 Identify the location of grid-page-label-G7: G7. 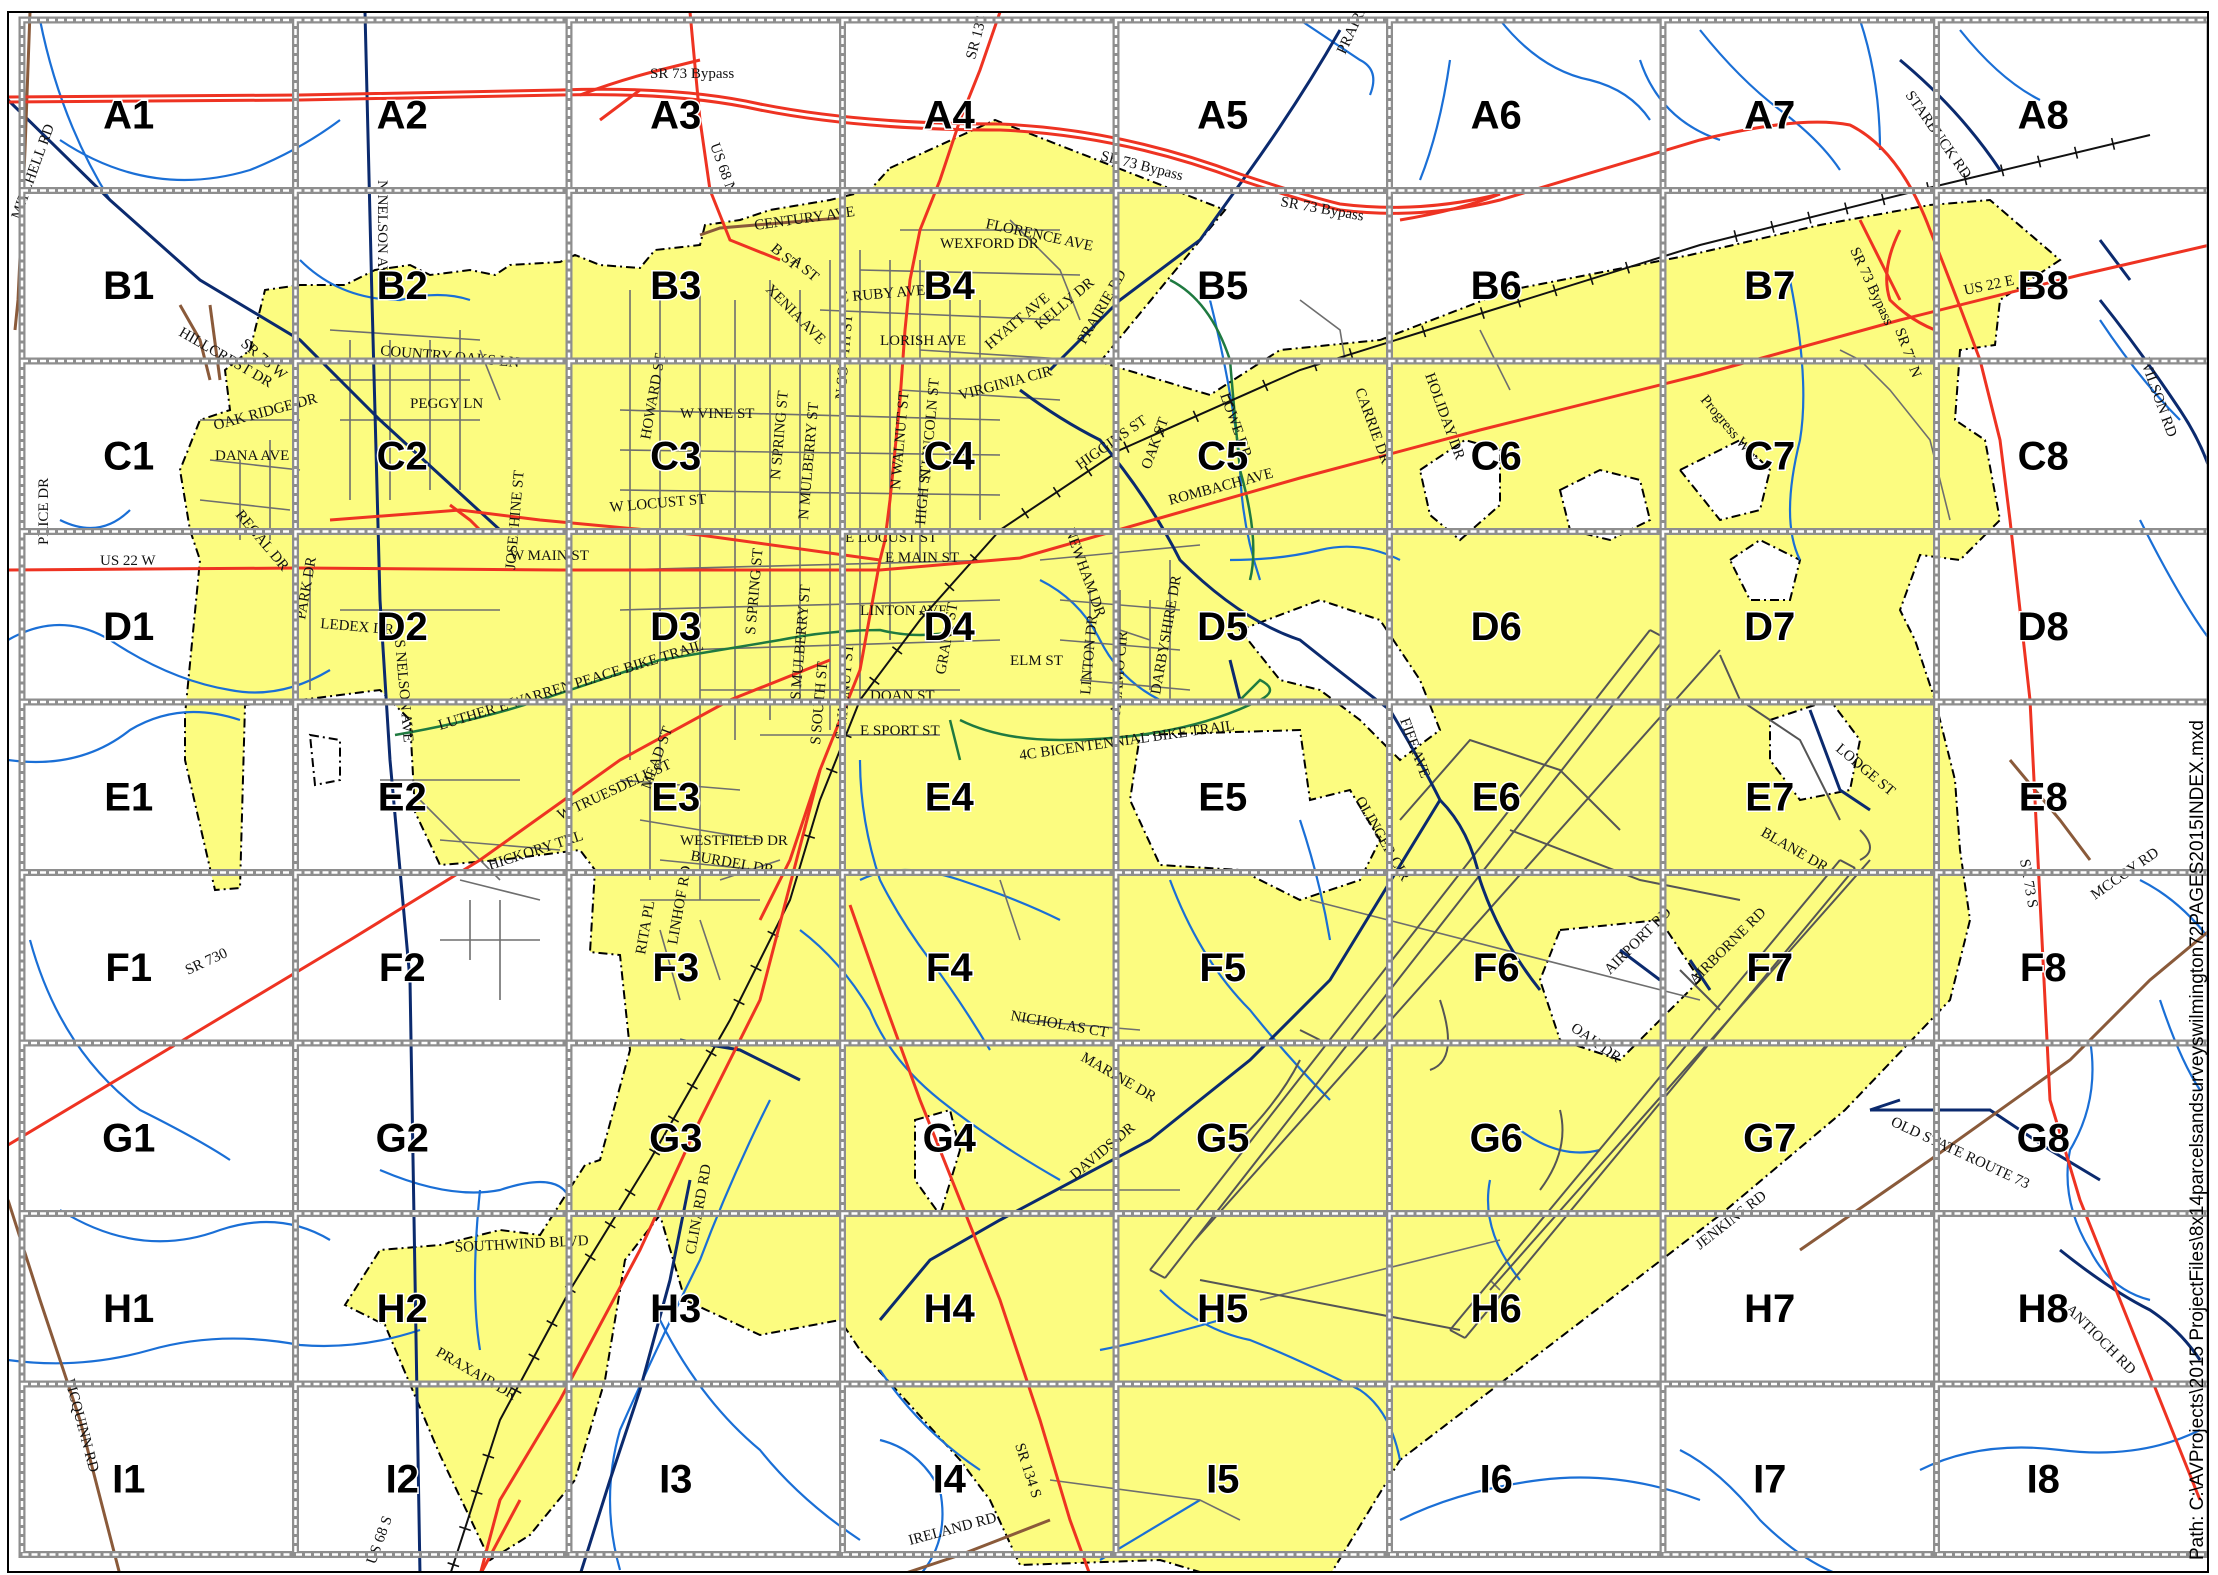
(1770, 1138).